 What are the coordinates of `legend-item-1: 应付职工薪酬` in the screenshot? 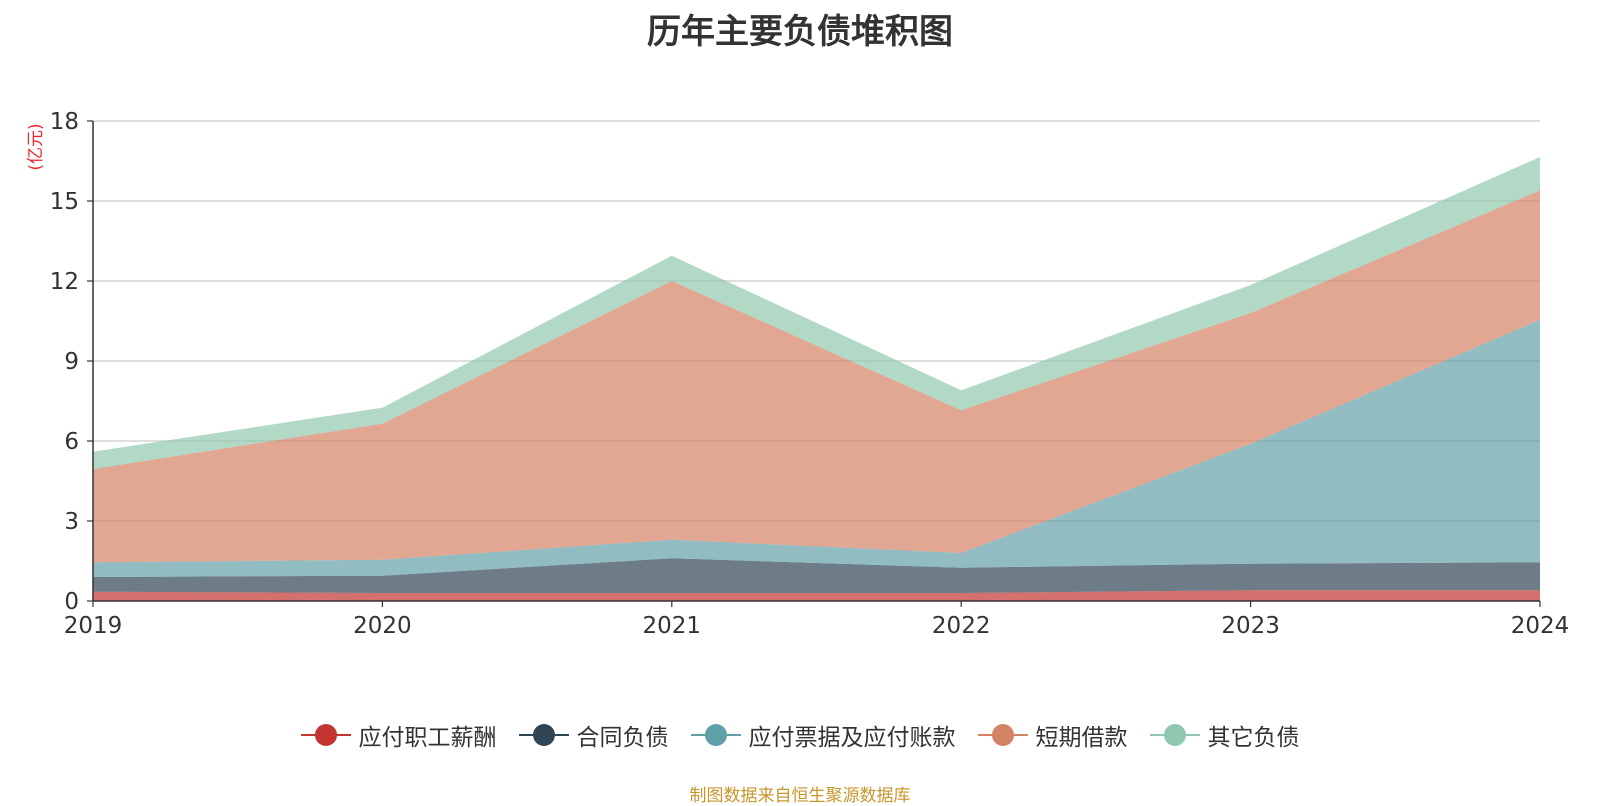 It's located at (398, 735).